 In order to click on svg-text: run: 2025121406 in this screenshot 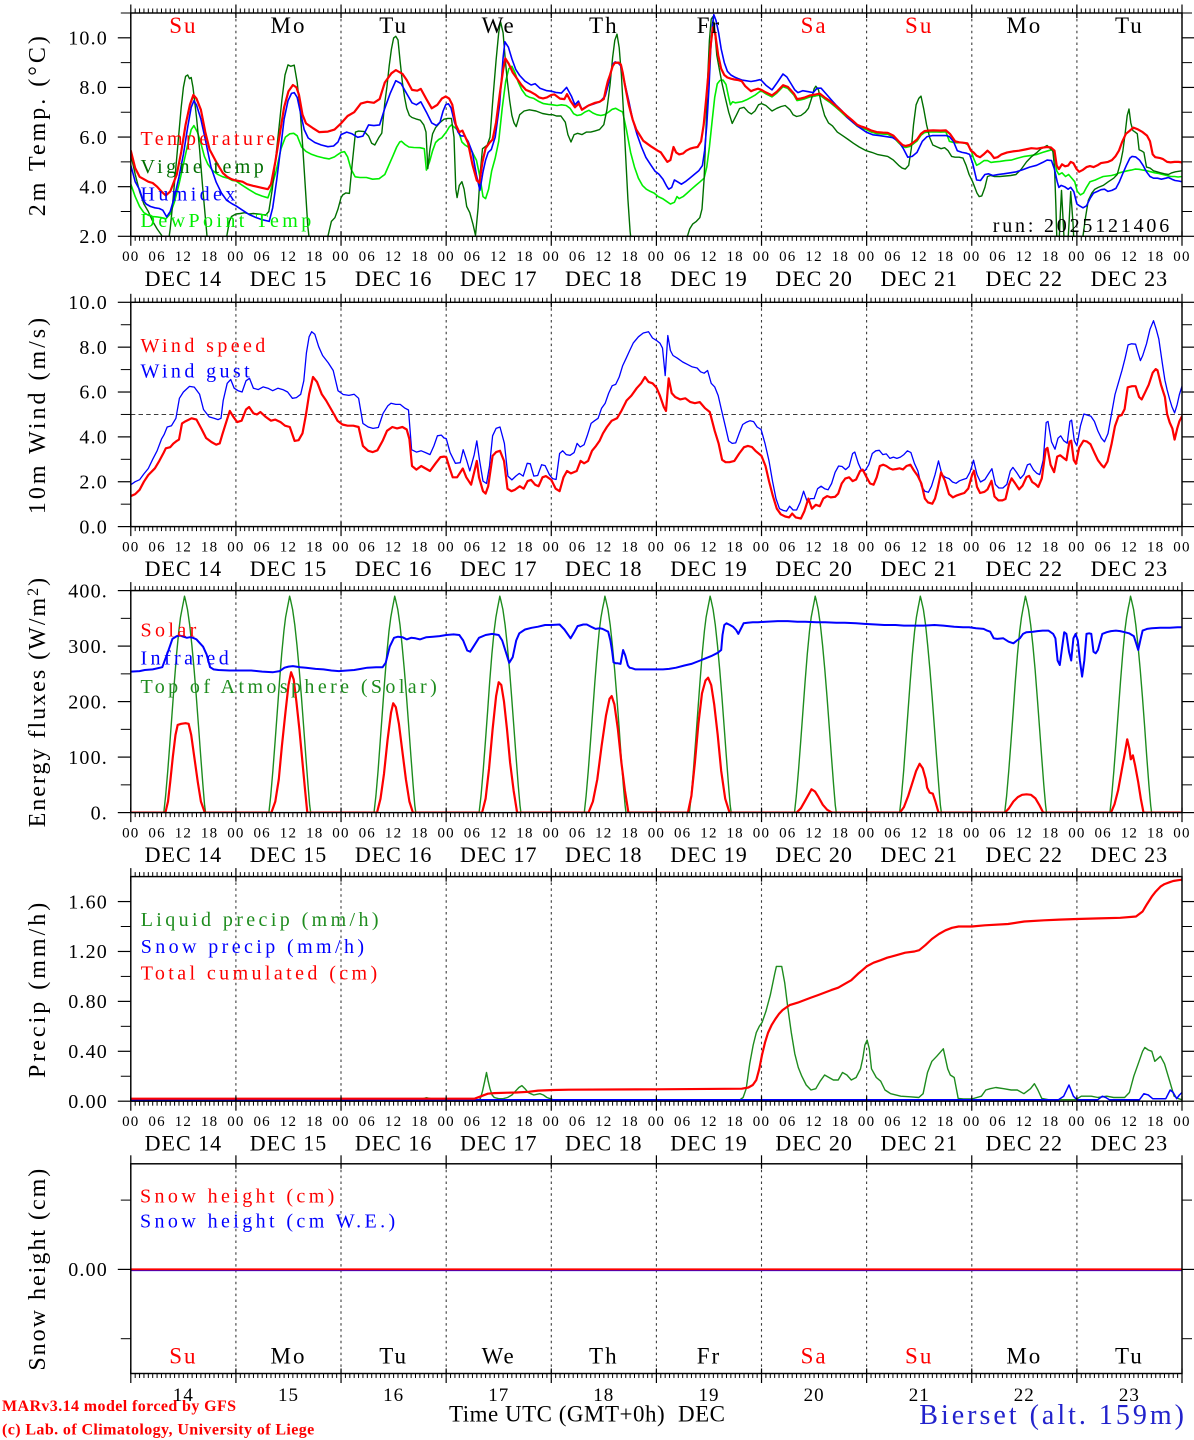, I will do `click(1082, 226)`.